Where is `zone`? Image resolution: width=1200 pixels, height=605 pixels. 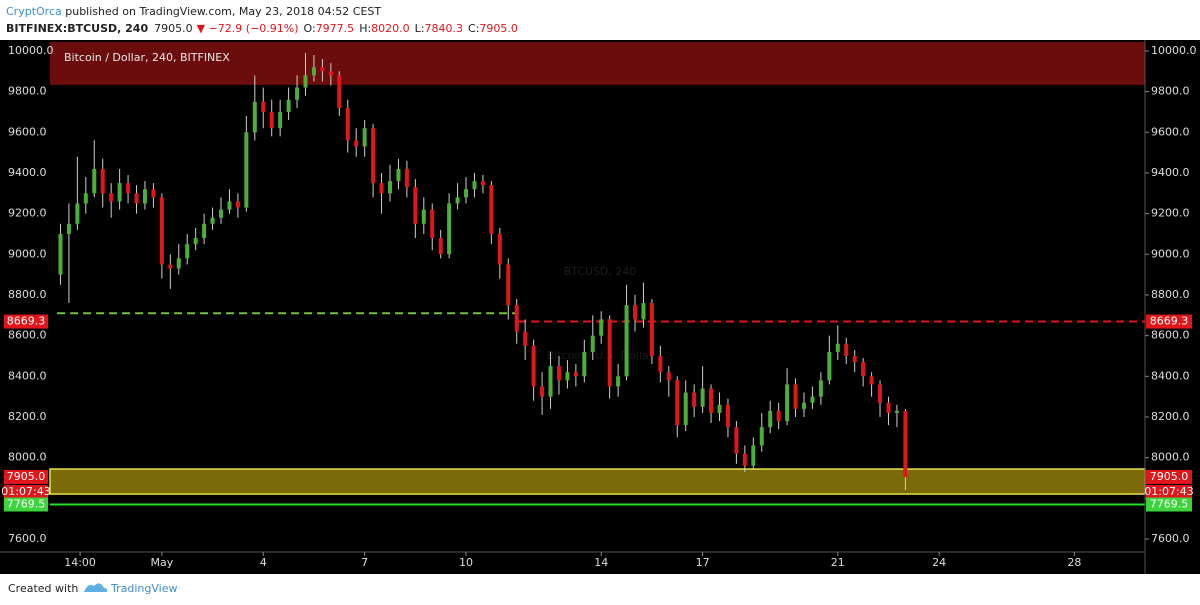 zone is located at coordinates (597, 63).